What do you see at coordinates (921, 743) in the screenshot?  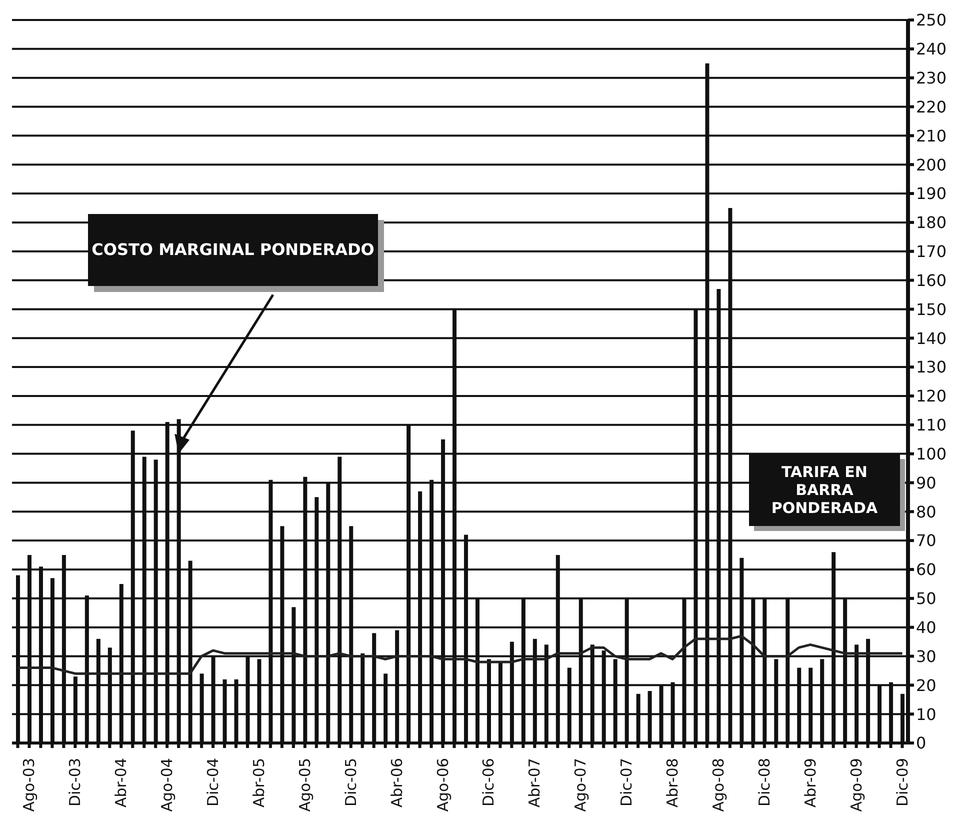 I see `y-tick-label: 0` at bounding box center [921, 743].